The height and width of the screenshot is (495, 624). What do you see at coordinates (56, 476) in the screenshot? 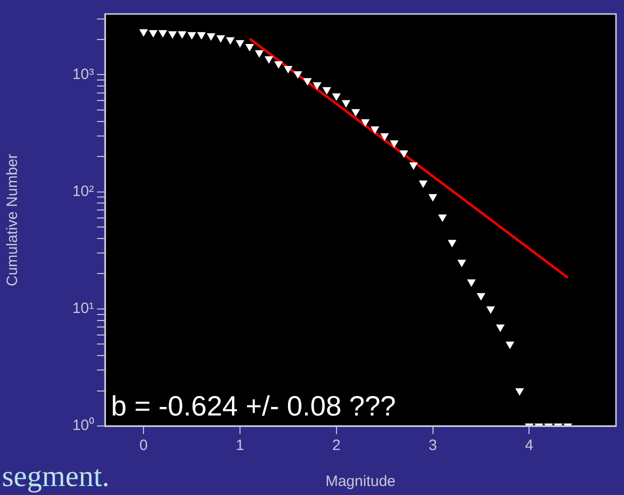
I see `text: segment.` at bounding box center [56, 476].